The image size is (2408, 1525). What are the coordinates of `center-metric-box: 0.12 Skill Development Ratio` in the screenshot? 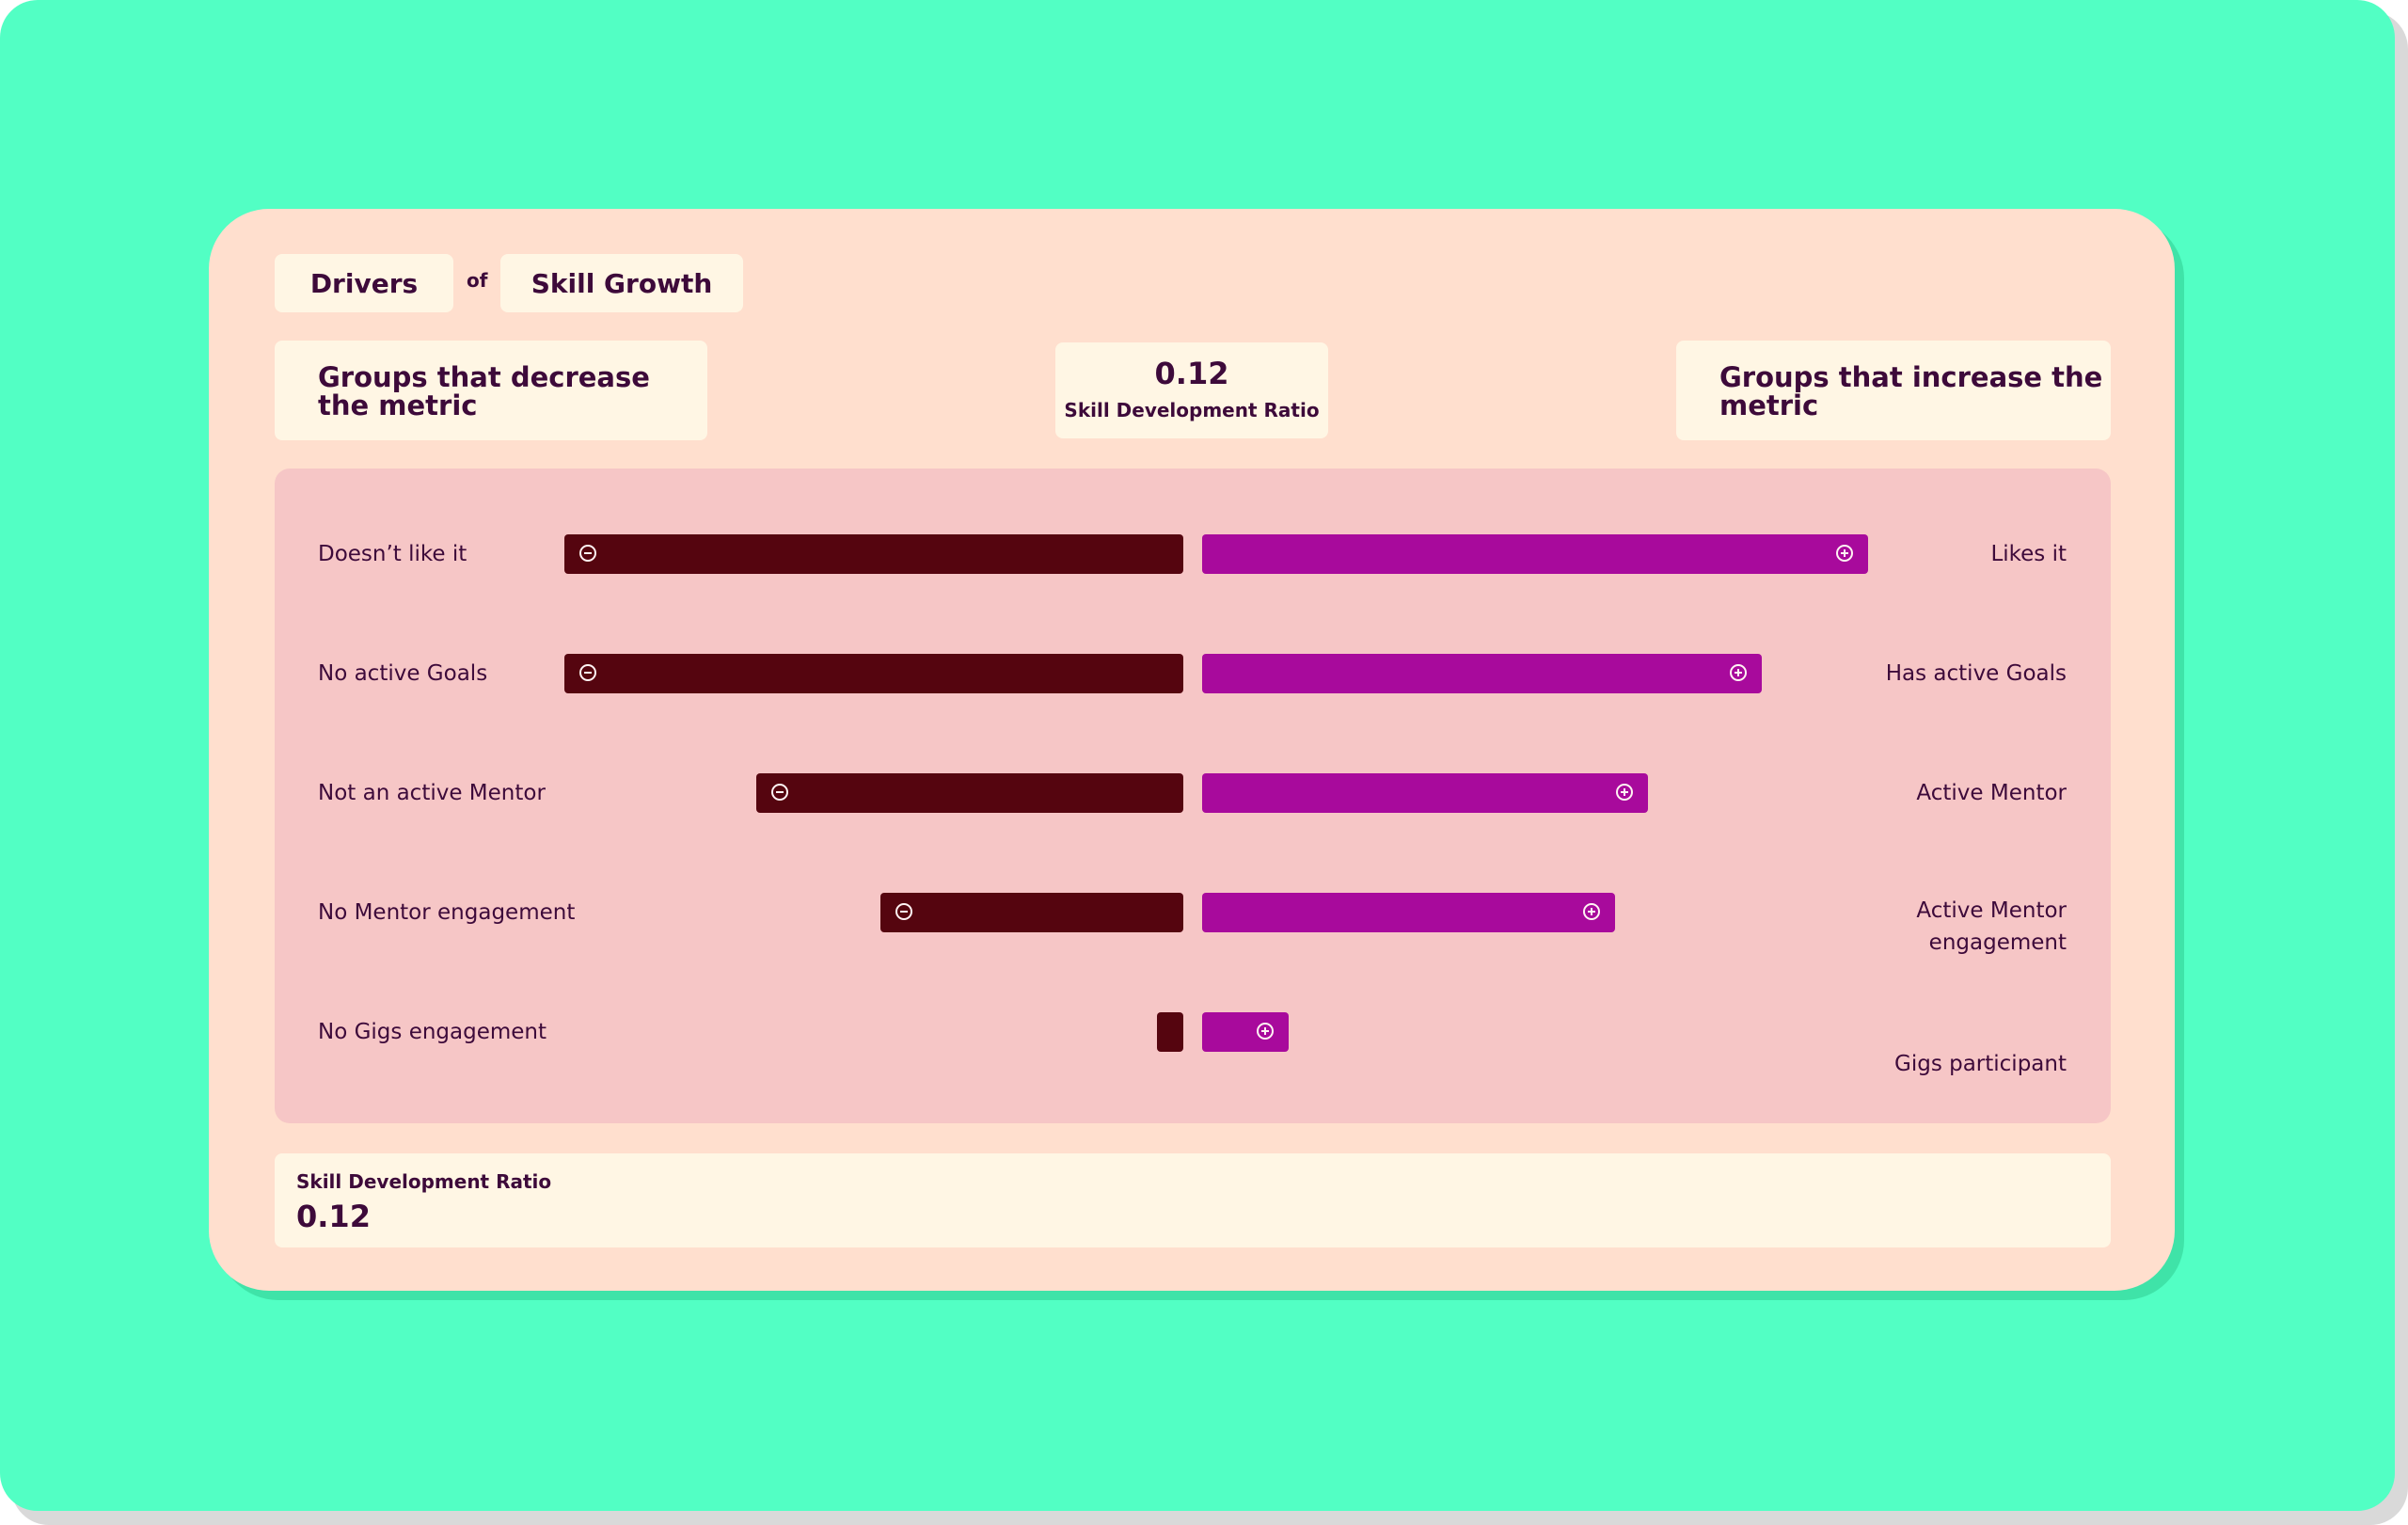 It's located at (1192, 390).